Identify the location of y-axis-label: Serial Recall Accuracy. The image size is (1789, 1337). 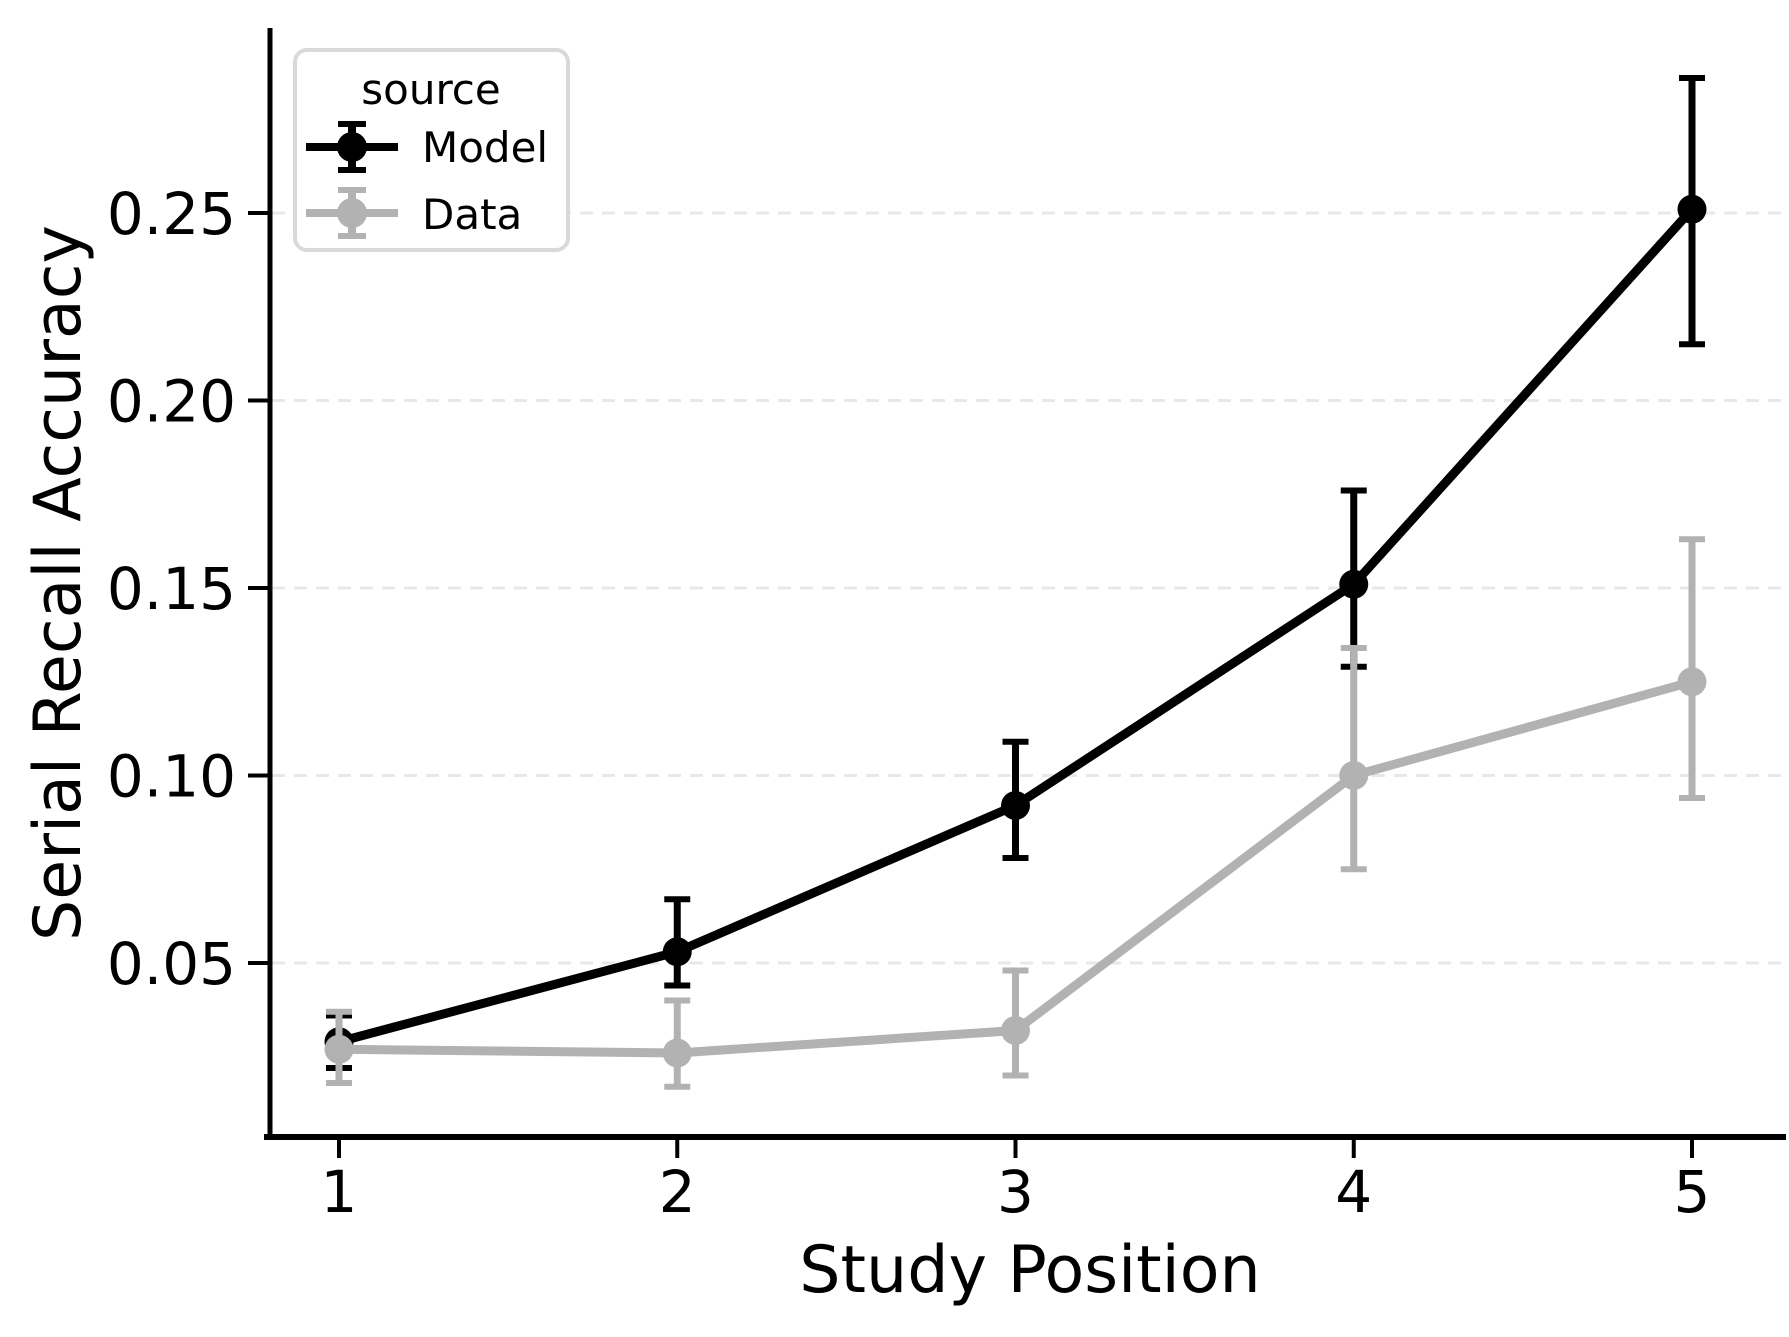
(58, 583).